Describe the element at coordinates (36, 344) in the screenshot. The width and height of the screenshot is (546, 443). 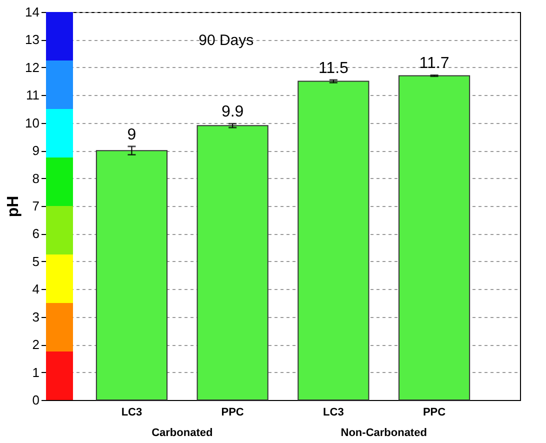
I see `y-tick-label: 2` at that location.